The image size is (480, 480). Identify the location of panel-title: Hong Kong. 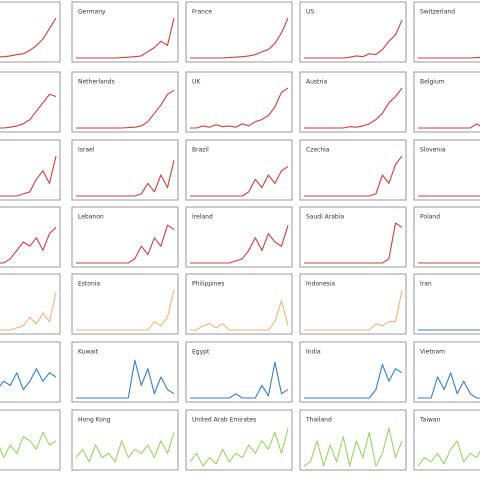
(94, 420).